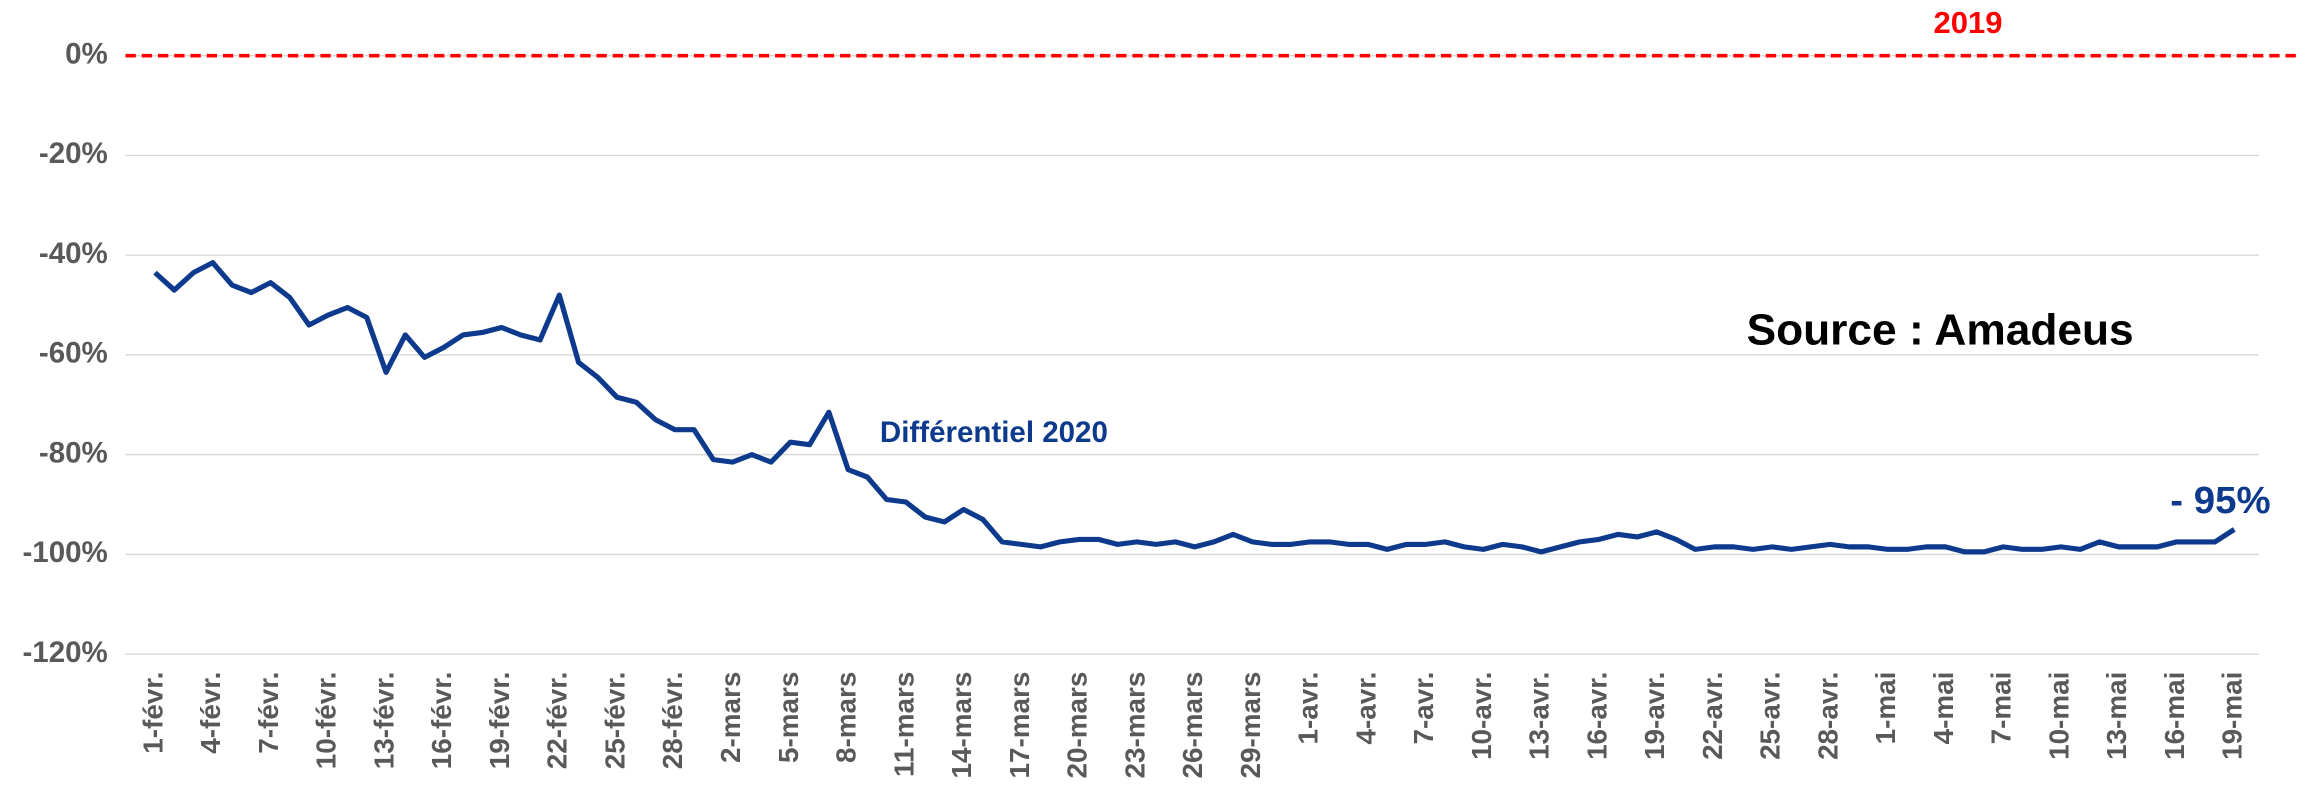 The width and height of the screenshot is (2315, 811). I want to click on x-tick-label: 7-avr., so click(1423, 708).